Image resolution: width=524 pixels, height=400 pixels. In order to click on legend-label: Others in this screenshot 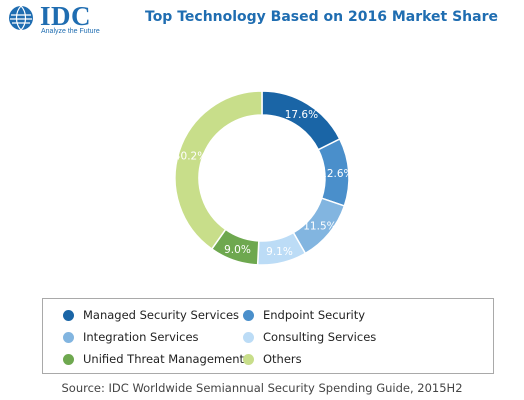, I will do `click(282, 359)`.